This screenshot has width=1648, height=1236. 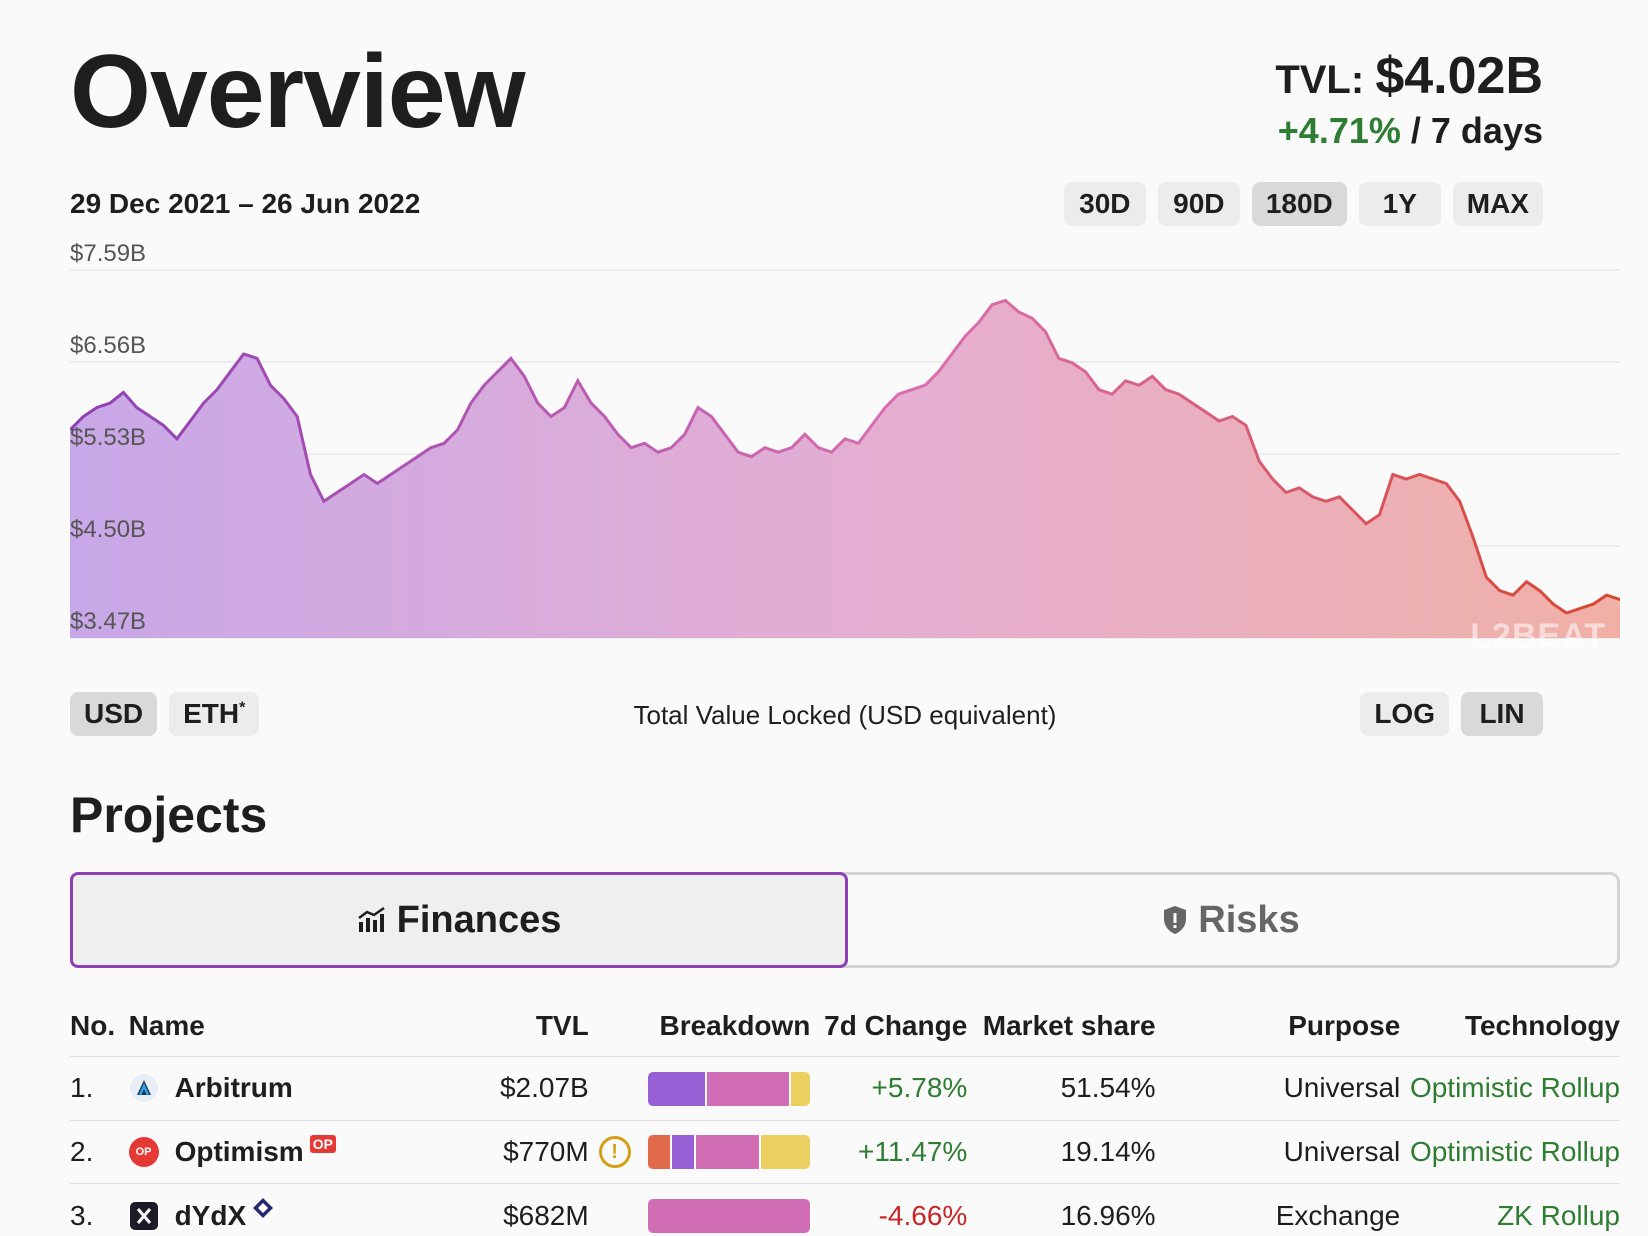 I want to click on header-purpose: Purpose, so click(x=1278, y=1028).